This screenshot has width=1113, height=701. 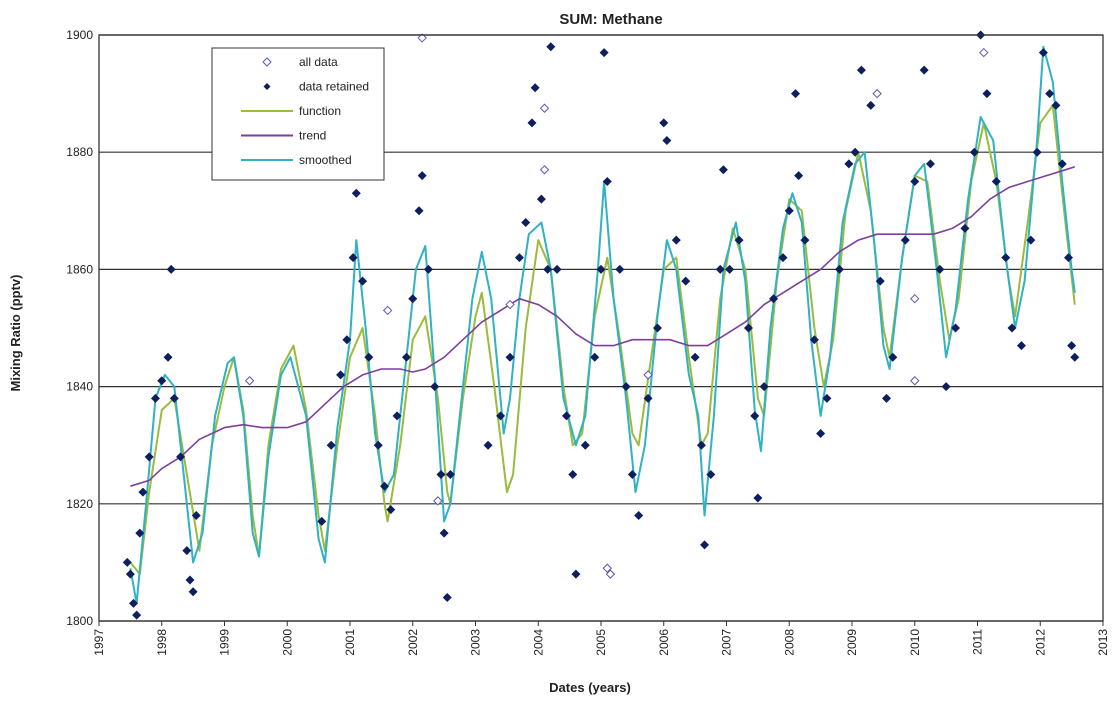 What do you see at coordinates (915, 642) in the screenshot?
I see `x-tick-label: 2010` at bounding box center [915, 642].